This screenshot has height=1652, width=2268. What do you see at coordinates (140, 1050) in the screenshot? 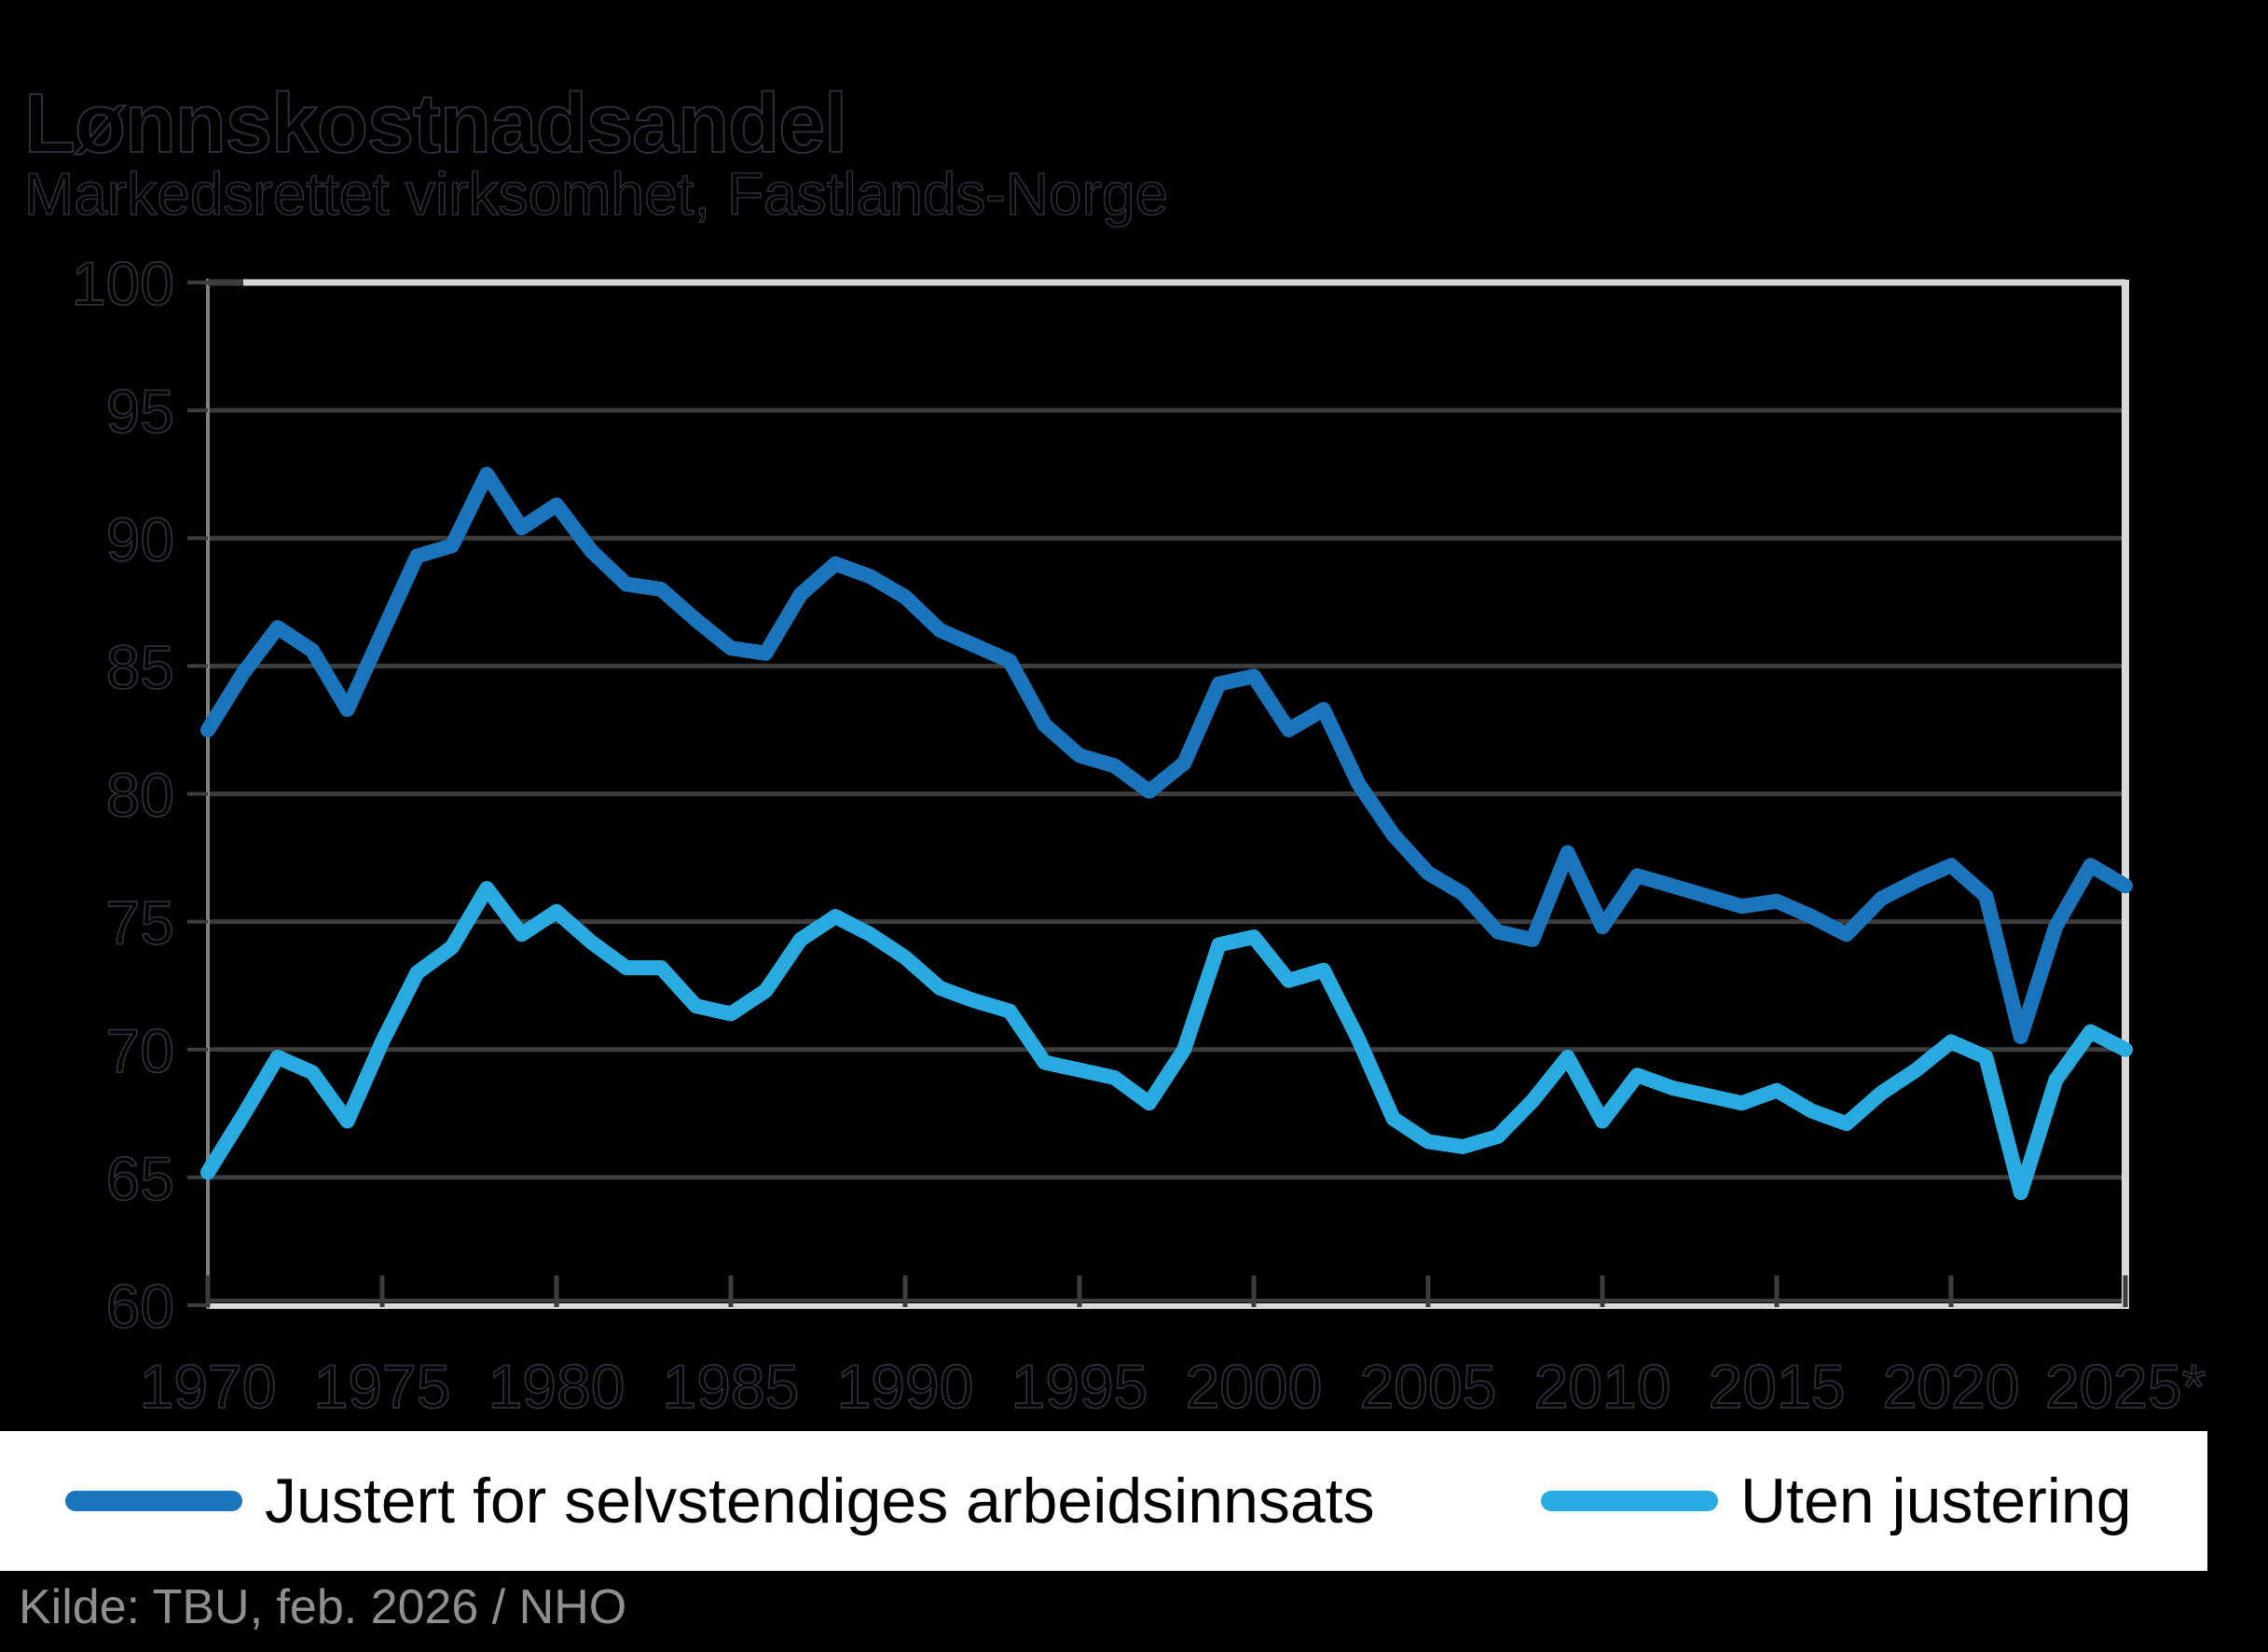
I see `ytick-label-70: 70` at bounding box center [140, 1050].